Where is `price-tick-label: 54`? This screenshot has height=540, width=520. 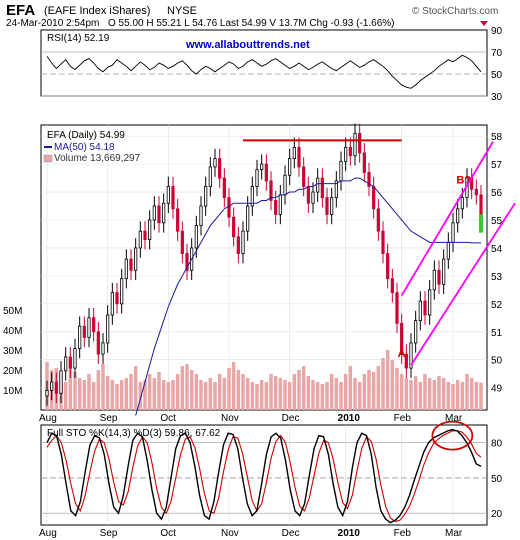 price-tick-label: 54 is located at coordinates (497, 249).